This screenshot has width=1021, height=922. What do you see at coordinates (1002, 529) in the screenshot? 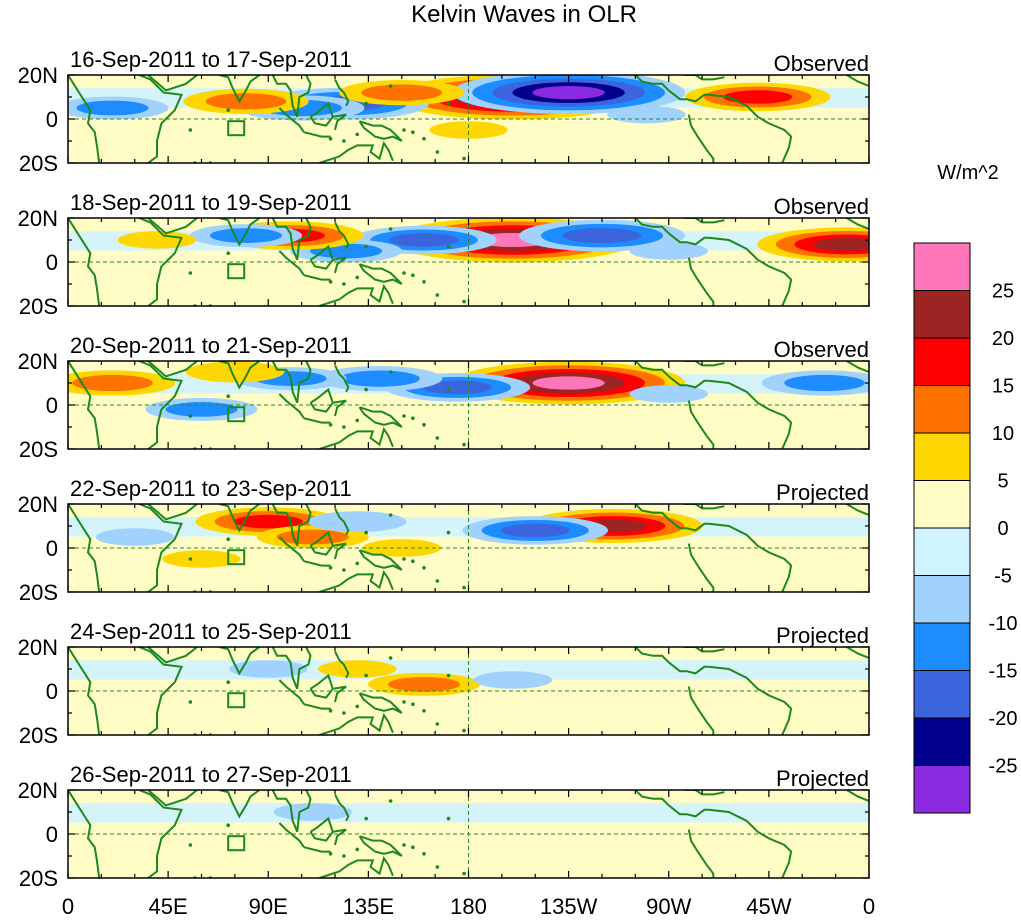
I see `colorbar-level-label: 0` at bounding box center [1002, 529].